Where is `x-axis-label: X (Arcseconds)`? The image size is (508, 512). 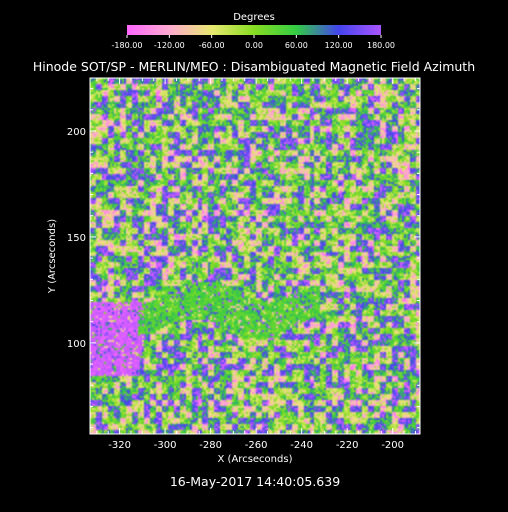
x-axis-label: X (Arcseconds) is located at coordinates (255, 459).